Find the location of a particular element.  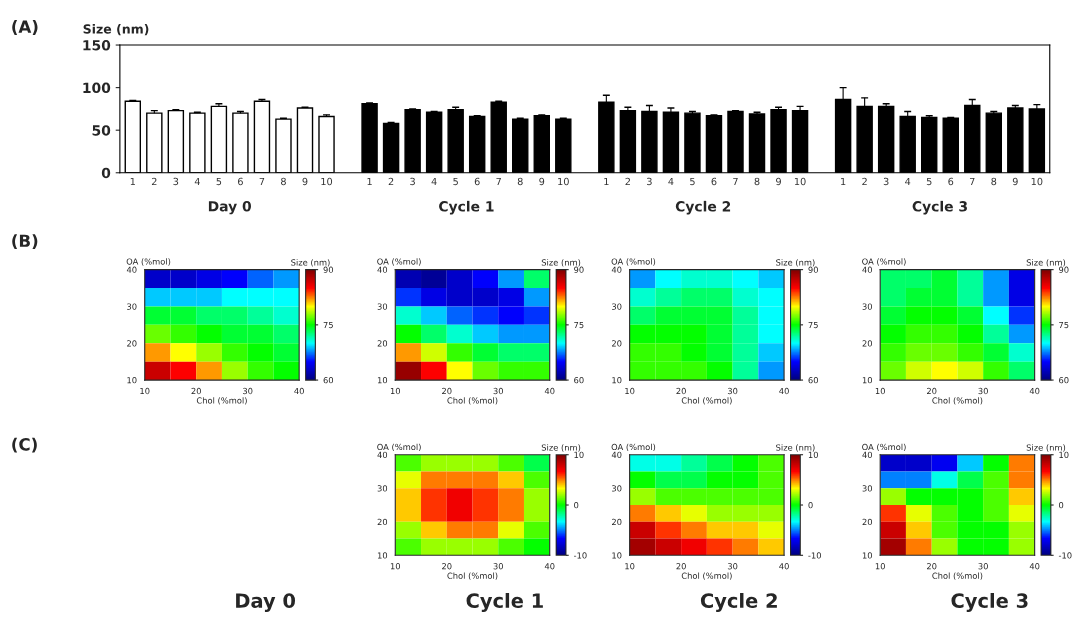

y-tick-label: 50 is located at coordinates (101, 130).